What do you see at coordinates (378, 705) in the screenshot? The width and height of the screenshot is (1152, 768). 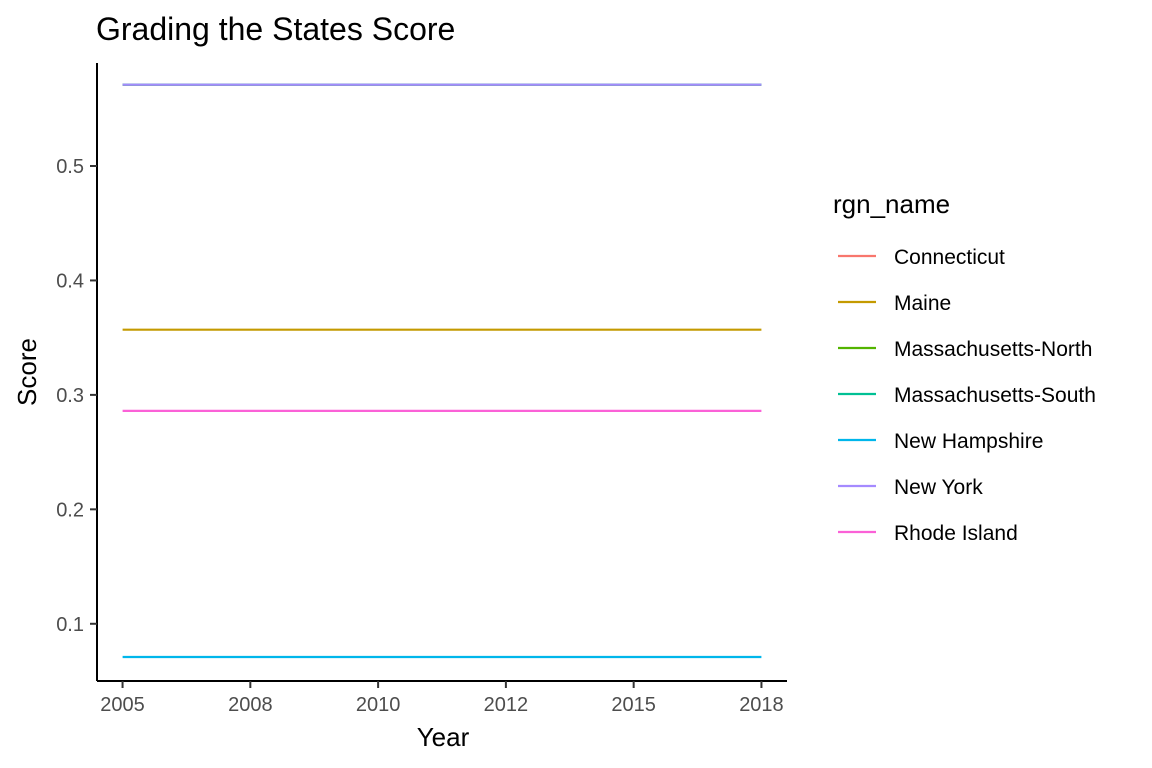 I see `x-tick-label: 2010` at bounding box center [378, 705].